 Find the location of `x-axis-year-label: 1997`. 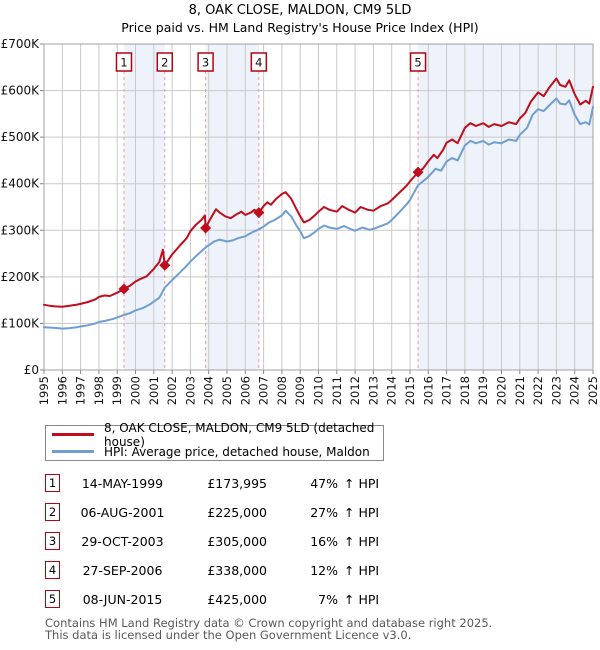

x-axis-year-label: 1997 is located at coordinates (81, 390).